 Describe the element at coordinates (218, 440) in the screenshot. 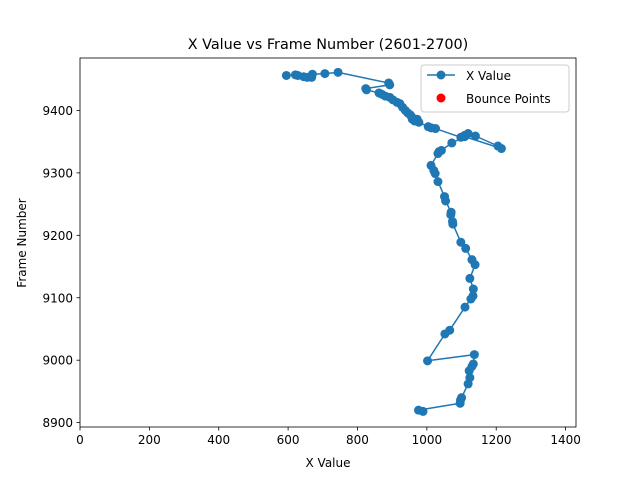

I see `x-tick-label: 400` at that location.